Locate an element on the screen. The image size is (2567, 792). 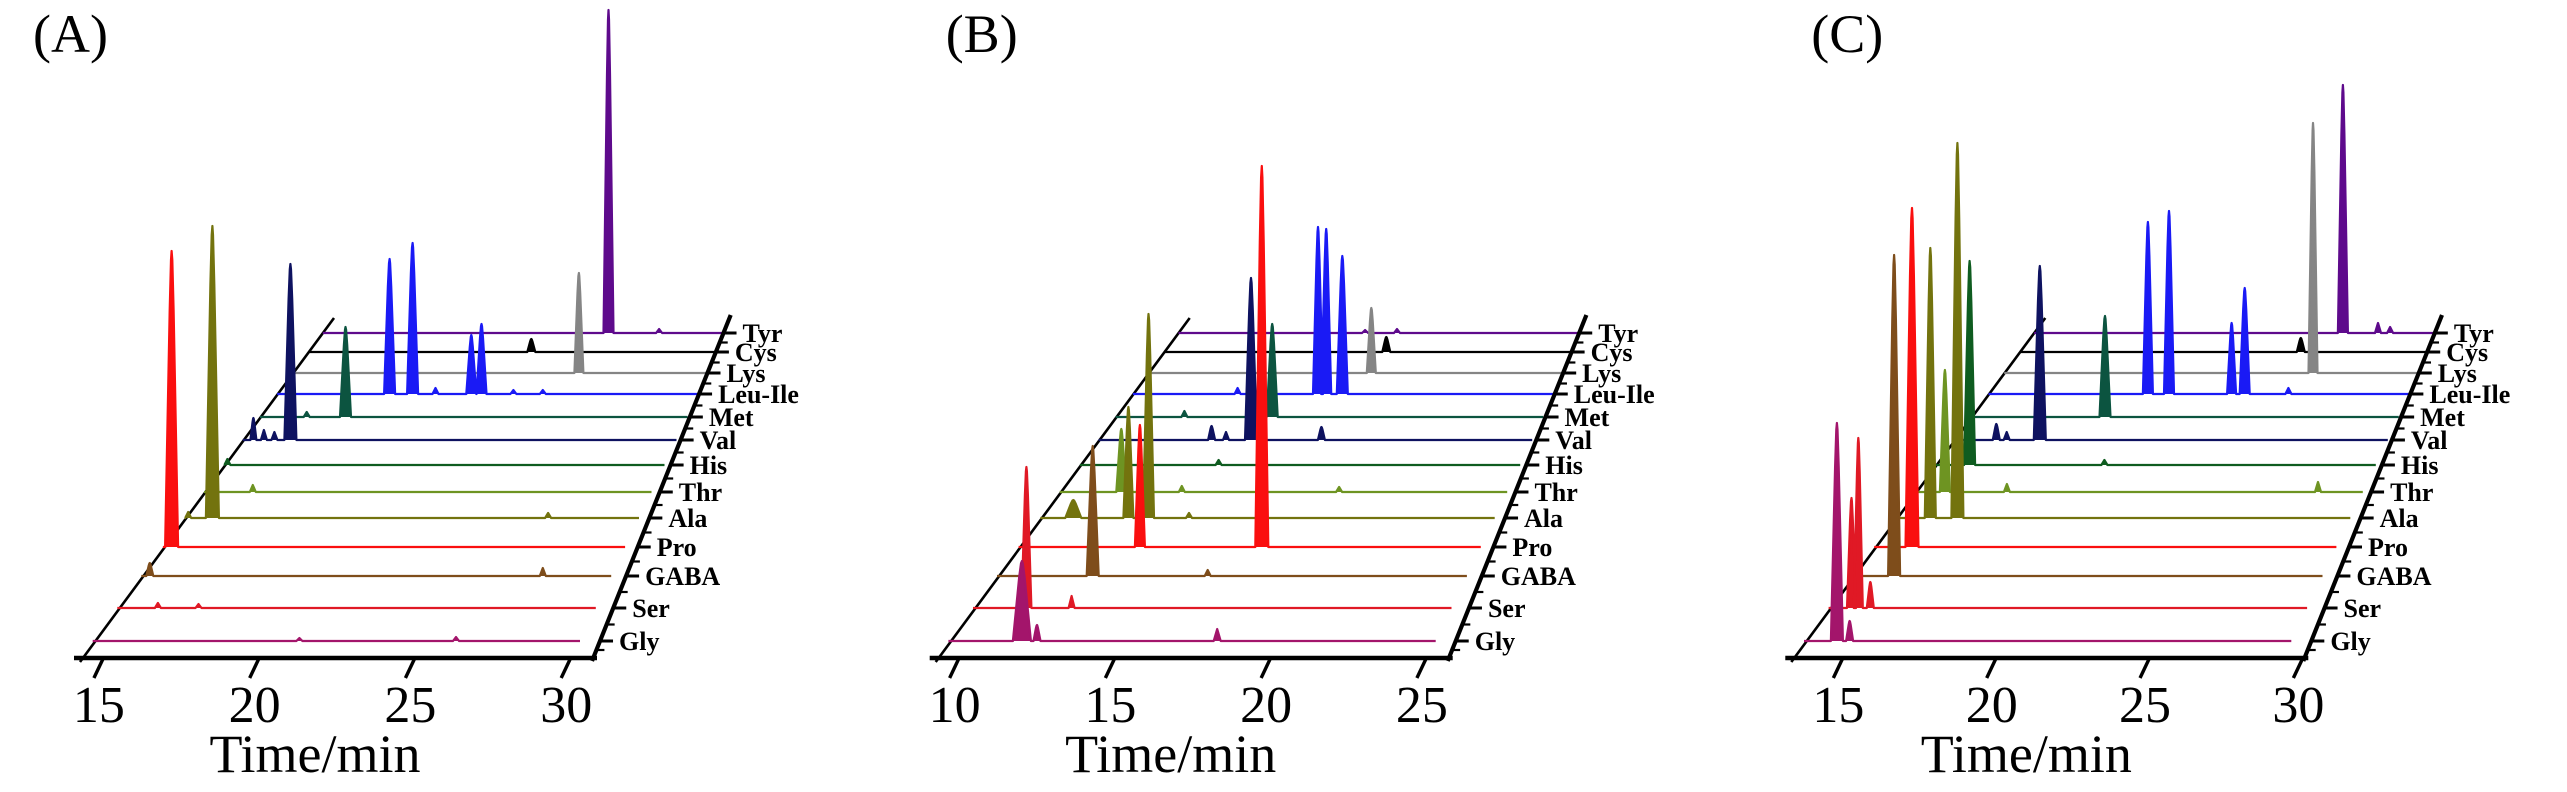
panel-letter-A: (A) is located at coordinates (70, 34).